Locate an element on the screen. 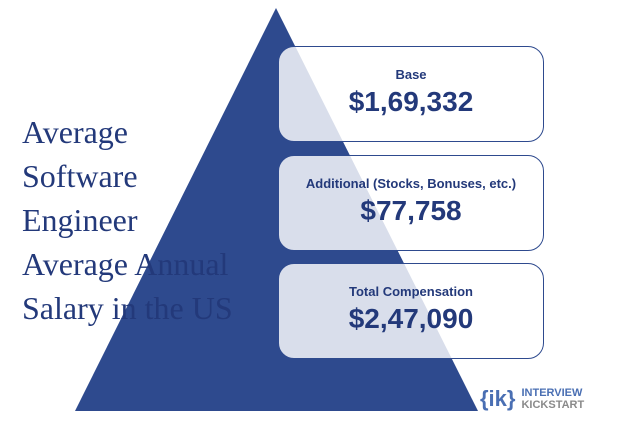  total-compensation-card: Total Compensation $2,47,090 is located at coordinates (411, 311).